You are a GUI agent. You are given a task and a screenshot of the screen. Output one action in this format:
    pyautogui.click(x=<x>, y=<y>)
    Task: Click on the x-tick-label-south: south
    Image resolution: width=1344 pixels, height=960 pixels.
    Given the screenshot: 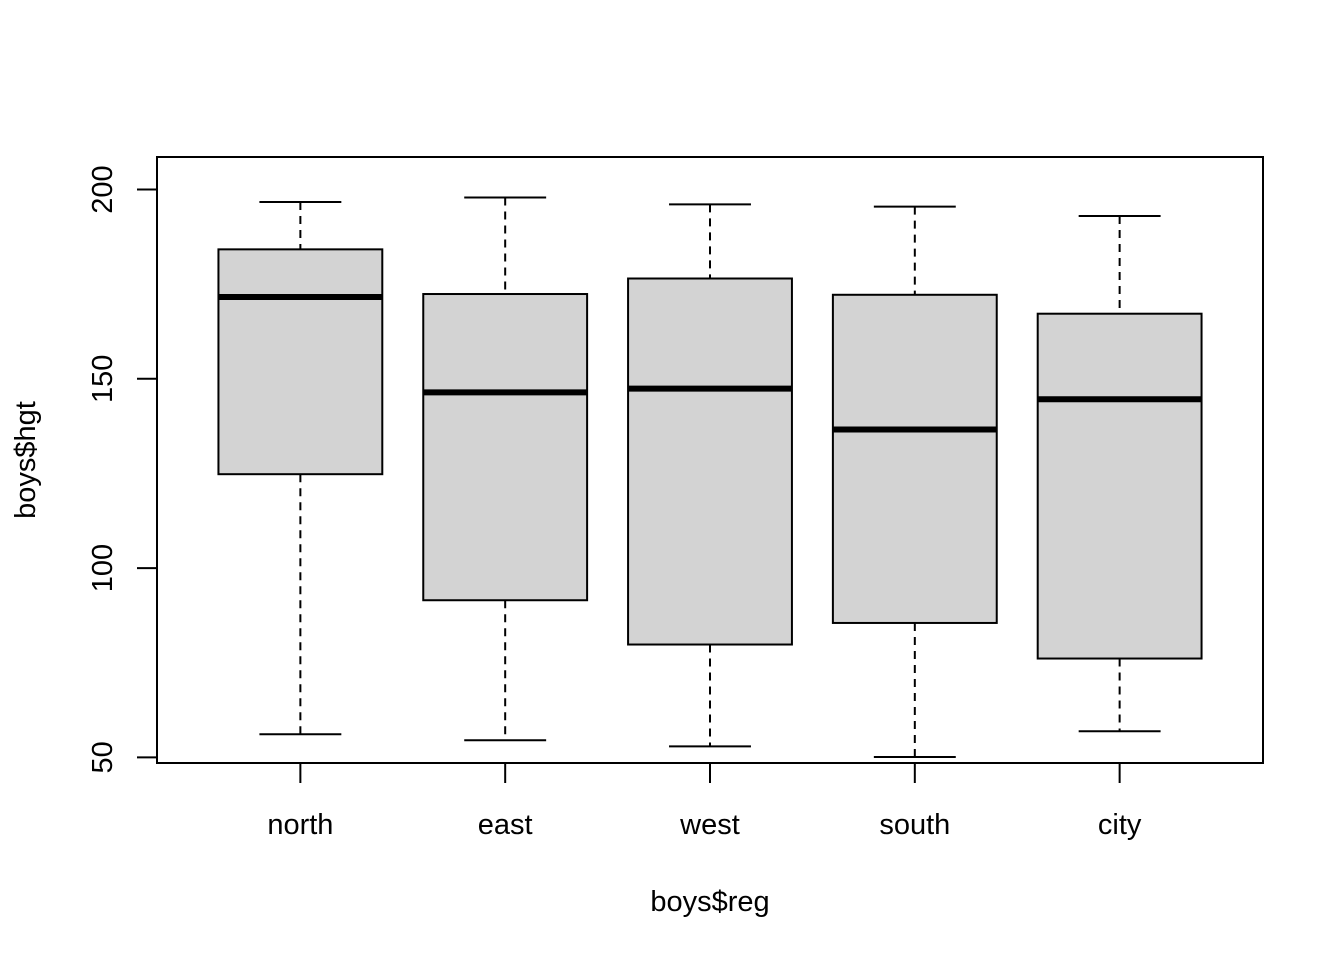 What is the action you would take?
    pyautogui.click(x=914, y=825)
    